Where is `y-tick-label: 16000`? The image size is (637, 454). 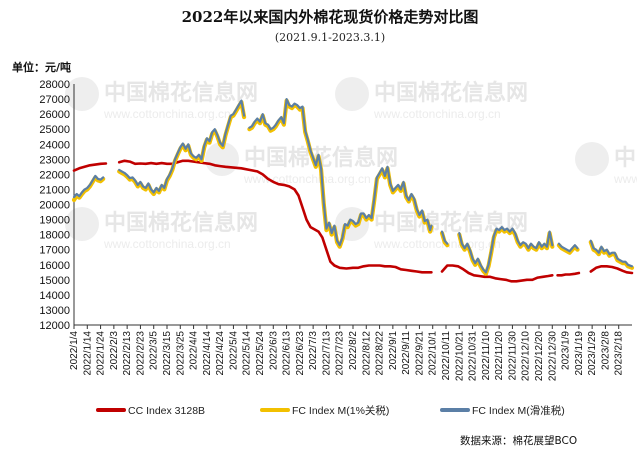 y-tick-label: 16000 is located at coordinates (54, 266).